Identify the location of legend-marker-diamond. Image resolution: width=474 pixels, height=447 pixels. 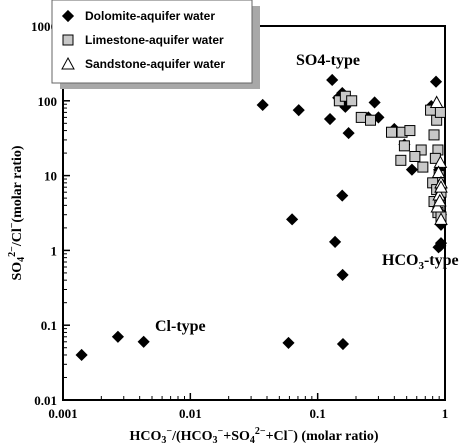
(68, 16).